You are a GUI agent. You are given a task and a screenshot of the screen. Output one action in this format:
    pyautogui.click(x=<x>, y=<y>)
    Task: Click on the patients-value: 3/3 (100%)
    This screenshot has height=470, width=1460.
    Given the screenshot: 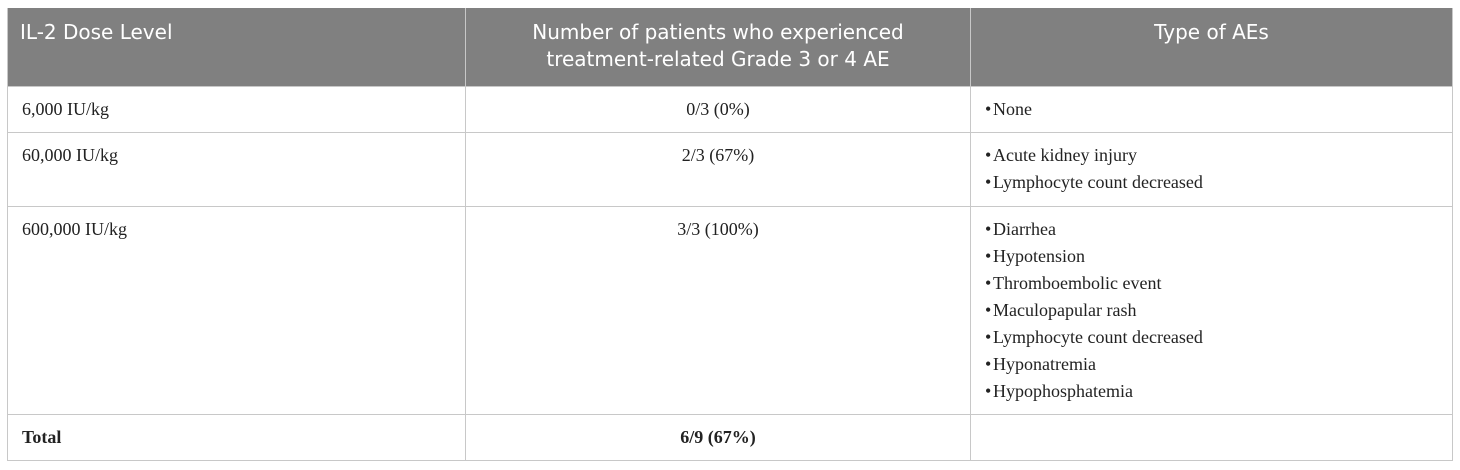 What is the action you would take?
    pyautogui.click(x=718, y=228)
    